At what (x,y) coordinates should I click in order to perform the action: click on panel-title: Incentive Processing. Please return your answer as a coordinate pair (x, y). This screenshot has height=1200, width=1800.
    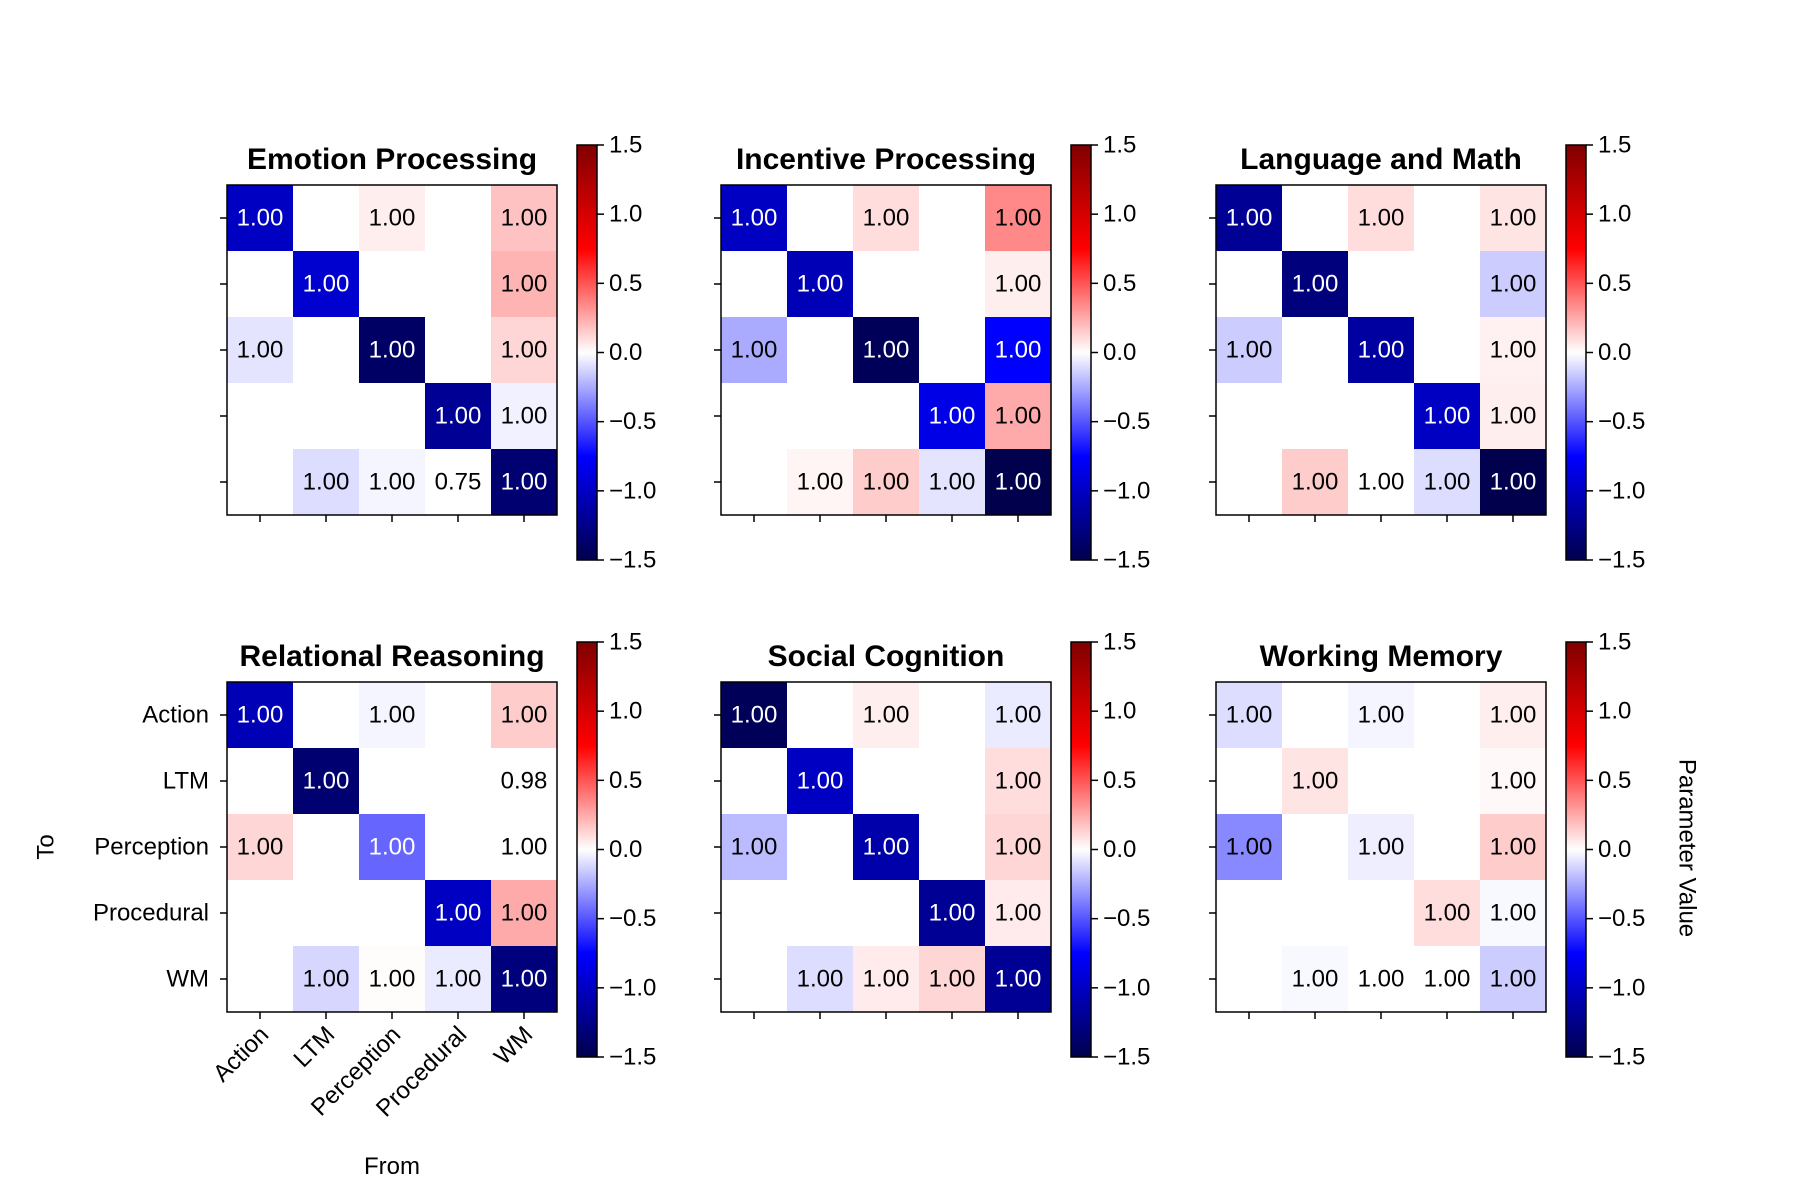
    Looking at the image, I should click on (886, 159).